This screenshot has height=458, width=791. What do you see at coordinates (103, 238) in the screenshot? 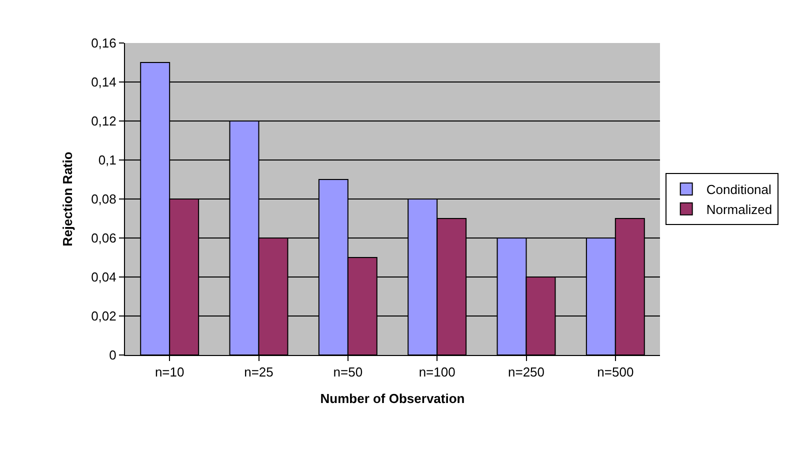
I see `y-tick-label: 0,06` at bounding box center [103, 238].